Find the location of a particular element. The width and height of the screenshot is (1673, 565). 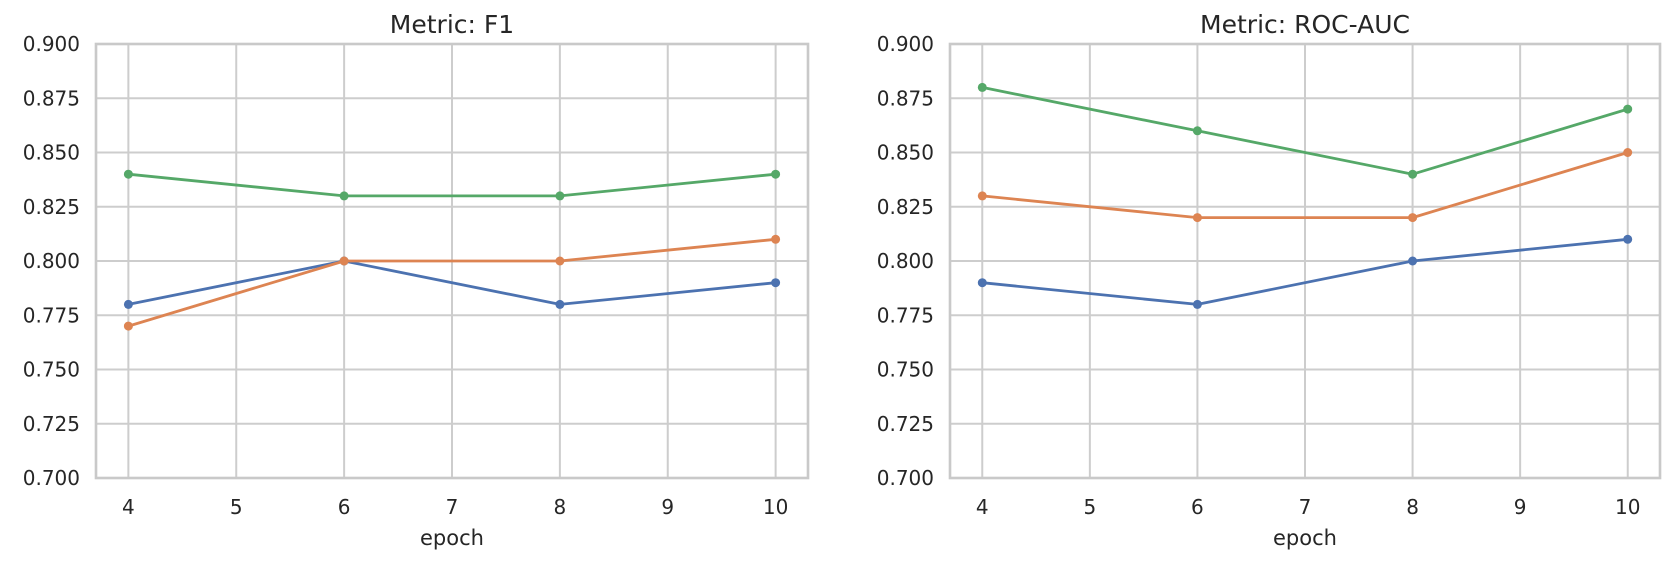

roc-auc-chart-title: Metric: ROC-AUC is located at coordinates (1305, 24).